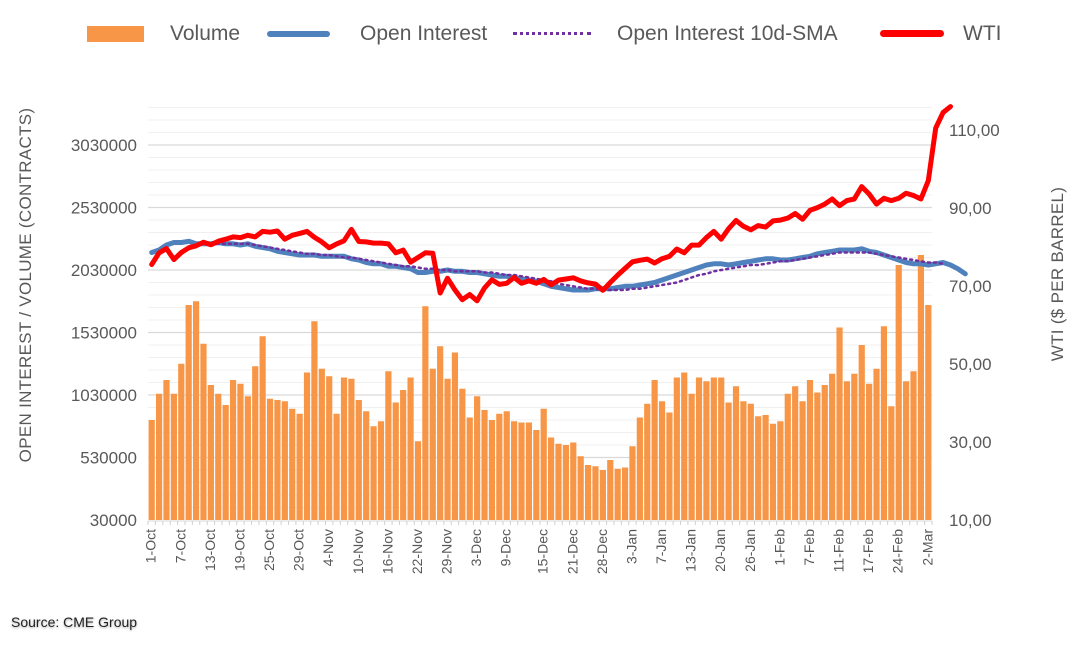  Describe the element at coordinates (602, 551) in the screenshot. I see `x-tick-label: 28-Dec` at that location.